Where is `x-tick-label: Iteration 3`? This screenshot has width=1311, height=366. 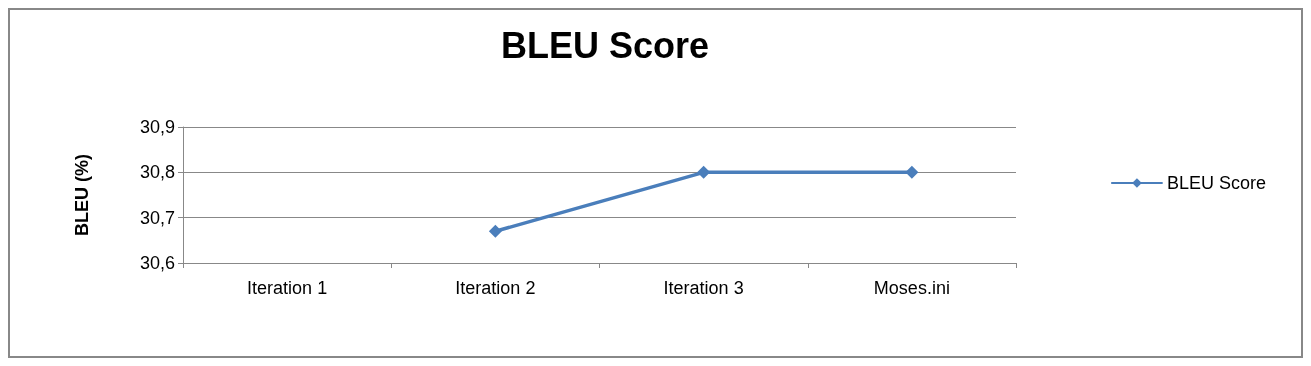
x-tick-label: Iteration 3 is located at coordinates (703, 288).